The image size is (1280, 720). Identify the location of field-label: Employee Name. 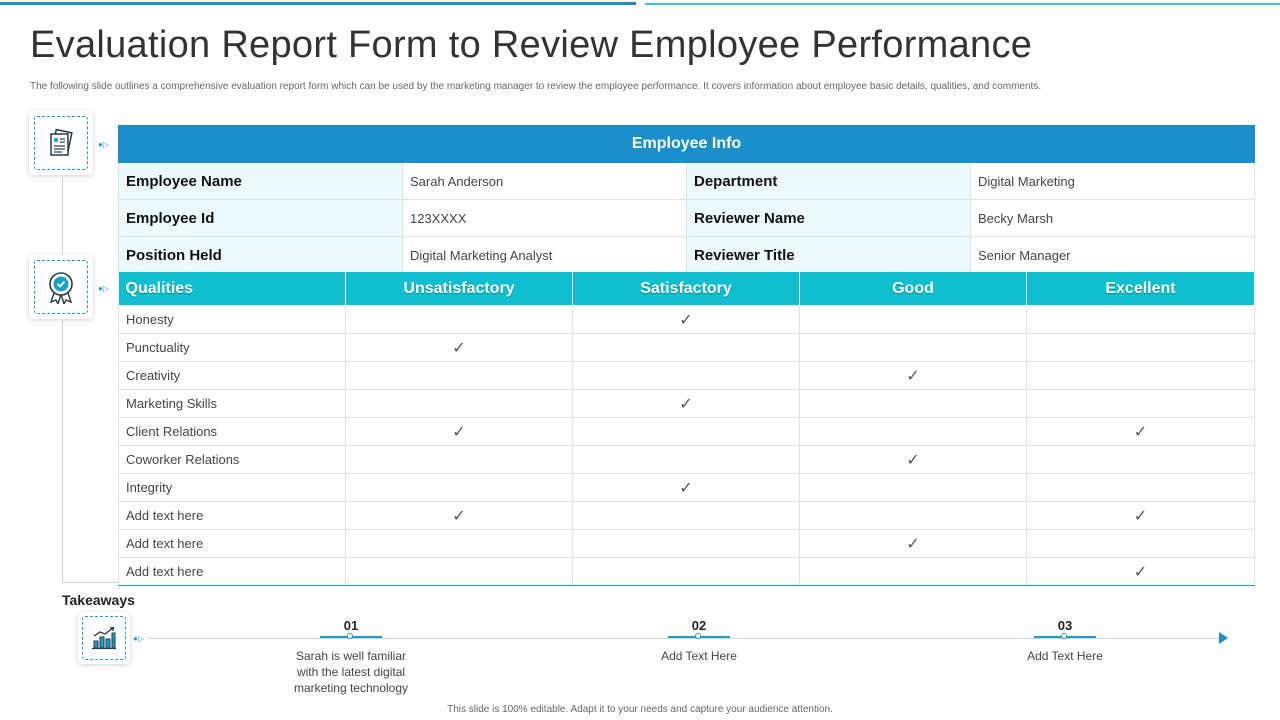
(260, 181).